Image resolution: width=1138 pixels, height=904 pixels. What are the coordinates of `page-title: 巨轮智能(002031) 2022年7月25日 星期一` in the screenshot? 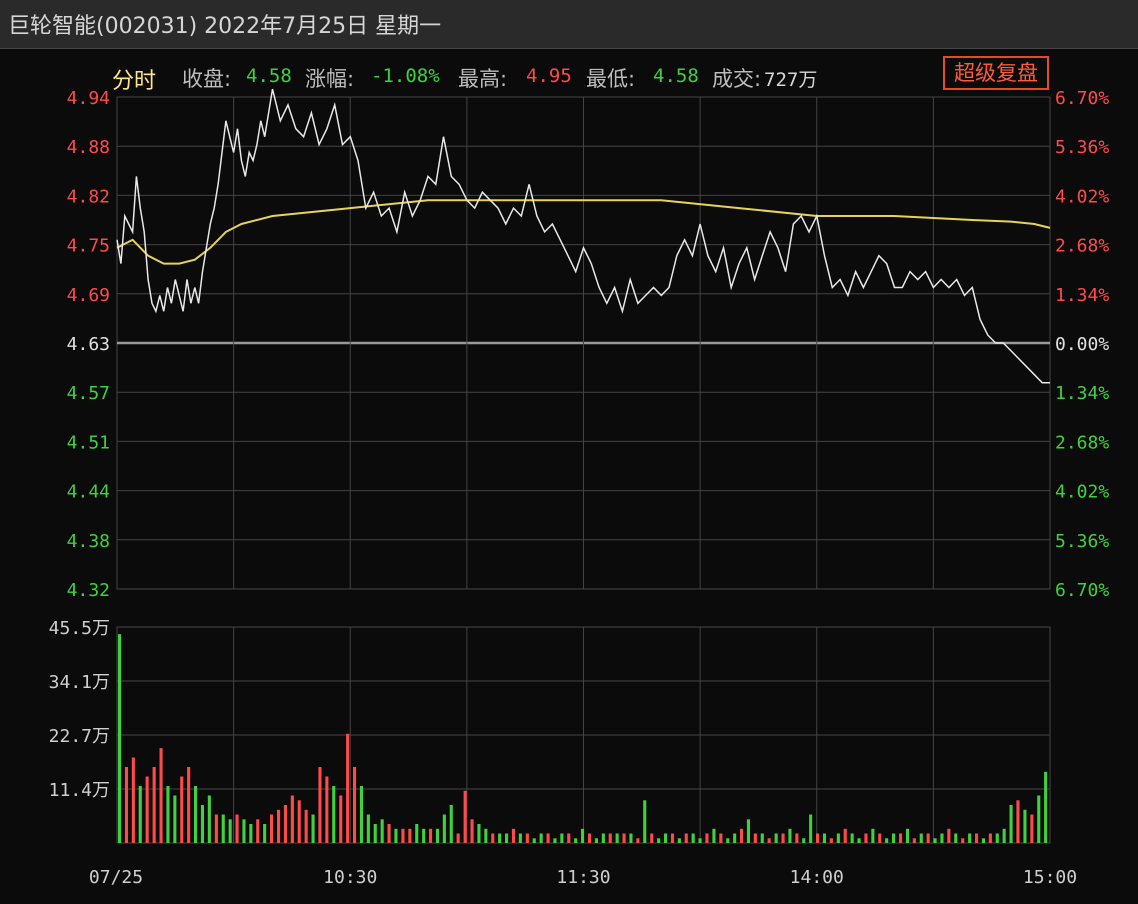 It's located at (225, 26).